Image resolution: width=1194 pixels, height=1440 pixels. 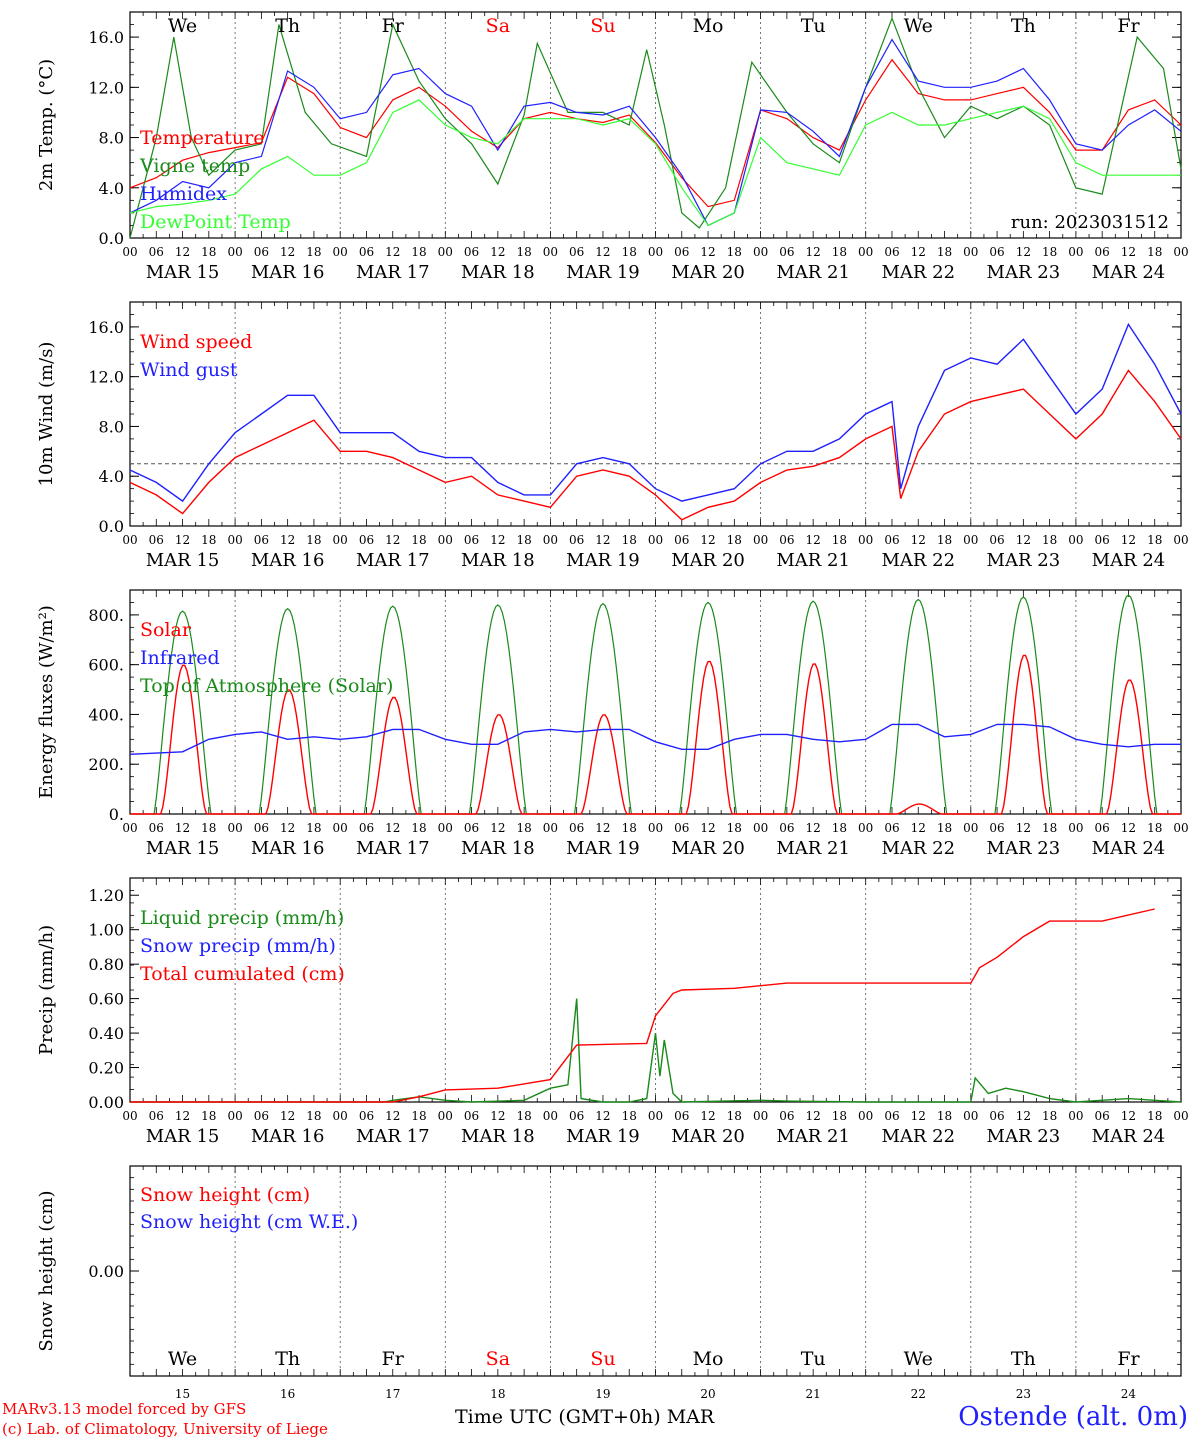 I want to click on weekday-label: We, so click(x=918, y=26).